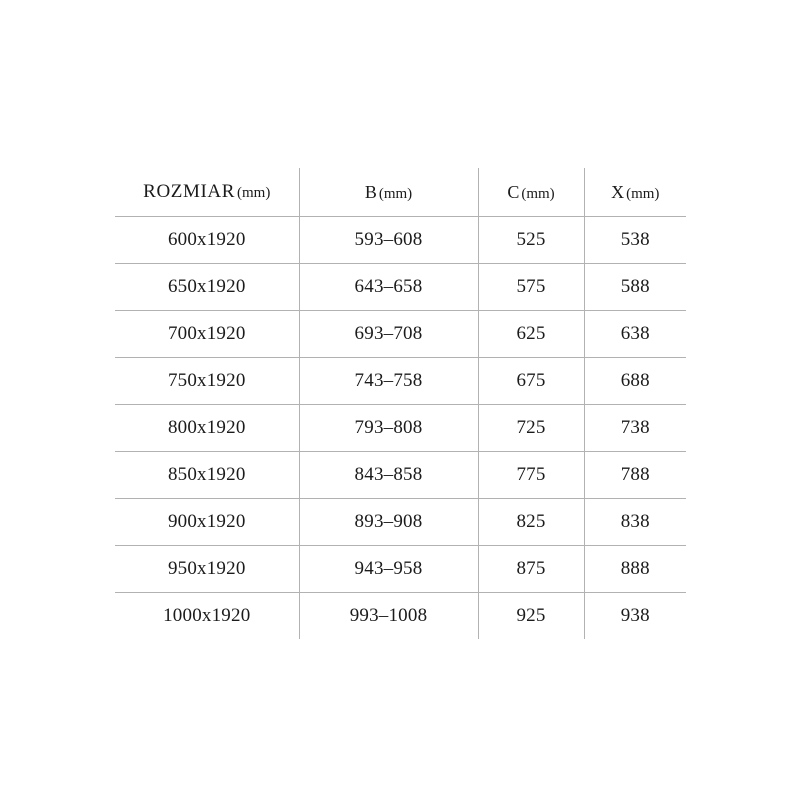 Image resolution: width=800 pixels, height=800 pixels. I want to click on cell-b: 943–958, so click(389, 569).